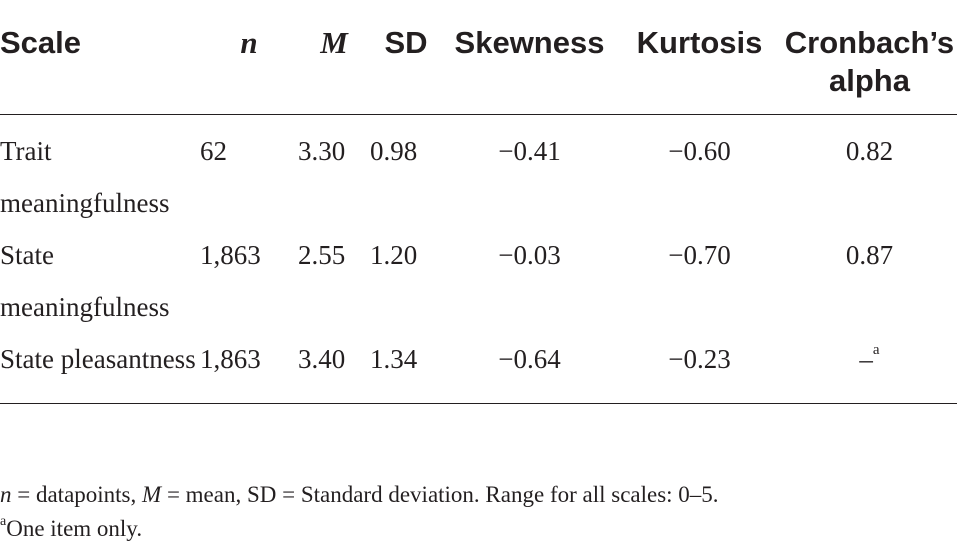 The width and height of the screenshot is (957, 553). What do you see at coordinates (406, 42) in the screenshot?
I see `header-sd: SD` at bounding box center [406, 42].